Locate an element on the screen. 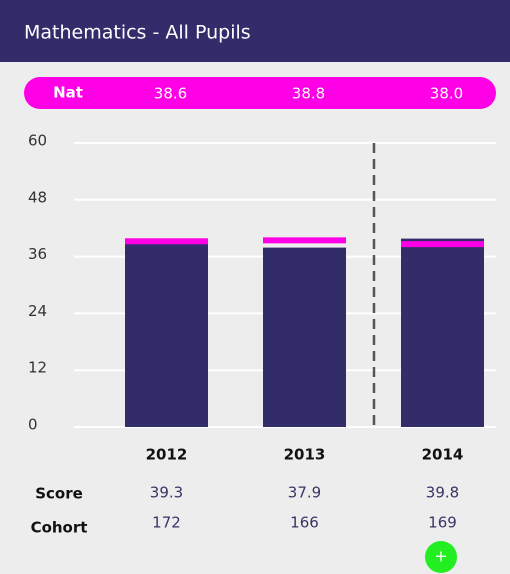  x-tick-label: 2013 is located at coordinates (305, 455).